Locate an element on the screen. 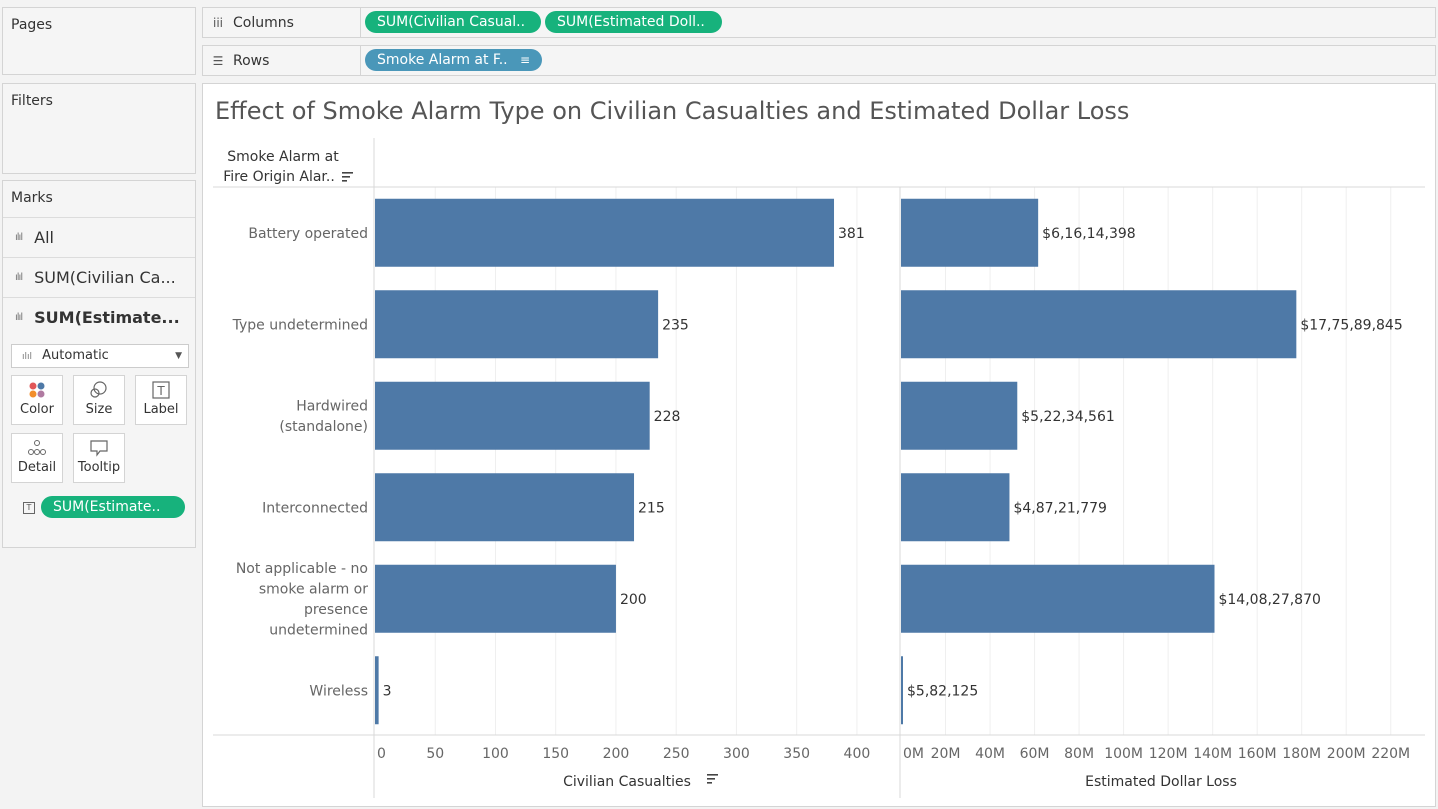  tick-label: 80M is located at coordinates (1079, 754).